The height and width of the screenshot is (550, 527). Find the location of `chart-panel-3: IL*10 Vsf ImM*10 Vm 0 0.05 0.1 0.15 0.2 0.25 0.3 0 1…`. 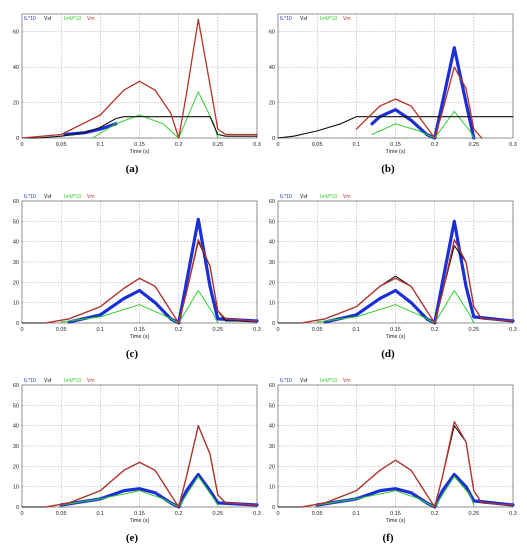

chart-panel-3: IL*10 Vsf ImM*10 Vm 0 0.05 0.1 0.15 0.2 0.25 0.3 0 1… is located at coordinates (393, 277).